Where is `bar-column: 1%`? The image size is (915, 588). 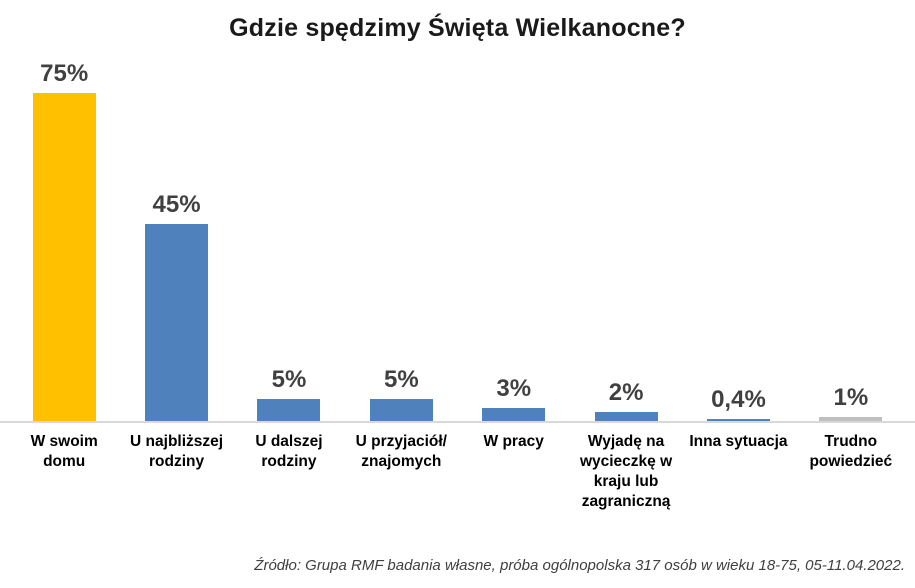 bar-column: 1% is located at coordinates (851, 236).